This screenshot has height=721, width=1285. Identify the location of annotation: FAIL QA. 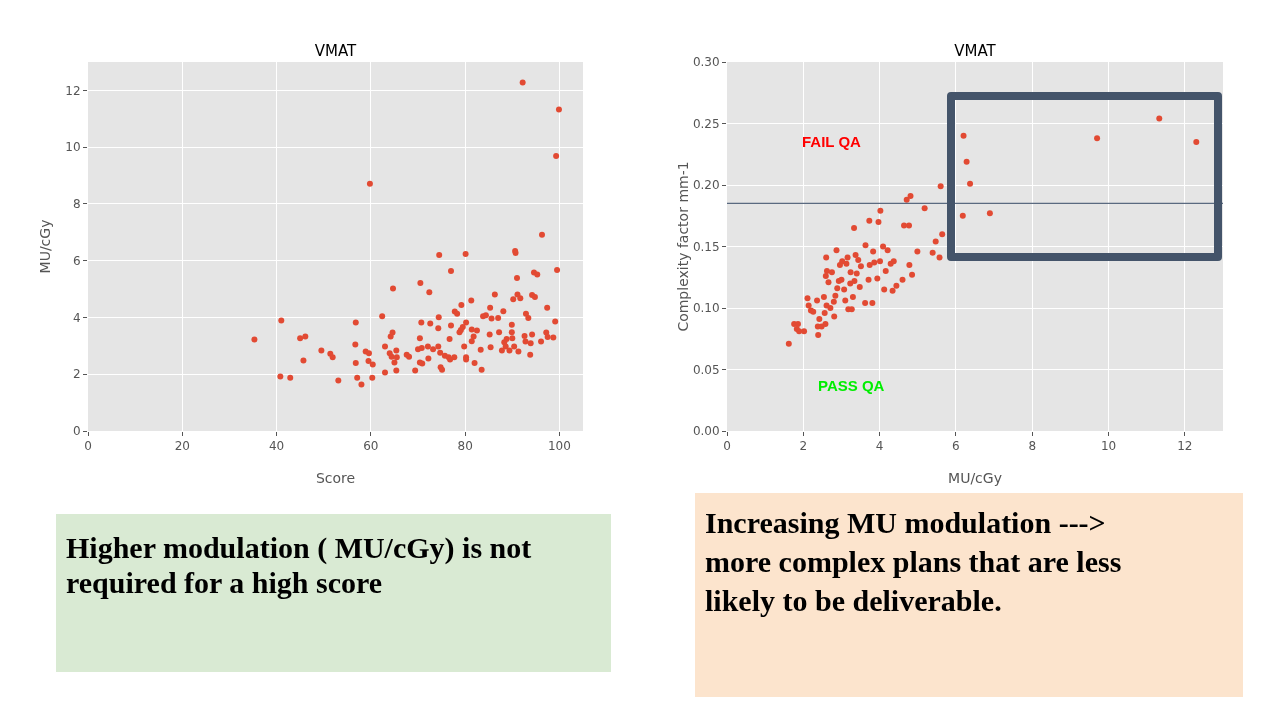
(832, 141).